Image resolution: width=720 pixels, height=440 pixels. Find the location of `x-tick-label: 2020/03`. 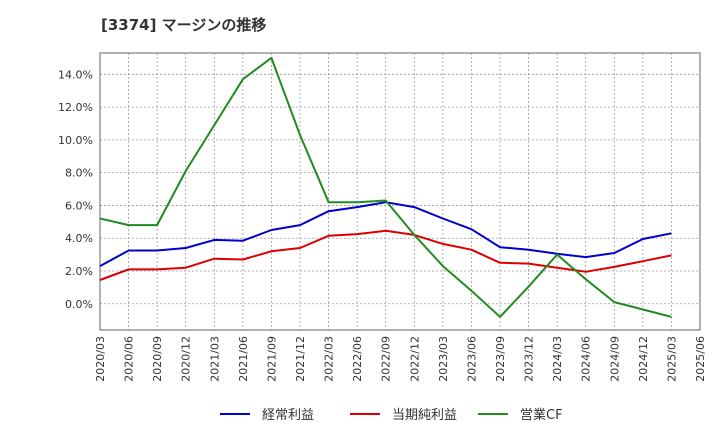

x-tick-label: 2020/03 is located at coordinates (100, 359).